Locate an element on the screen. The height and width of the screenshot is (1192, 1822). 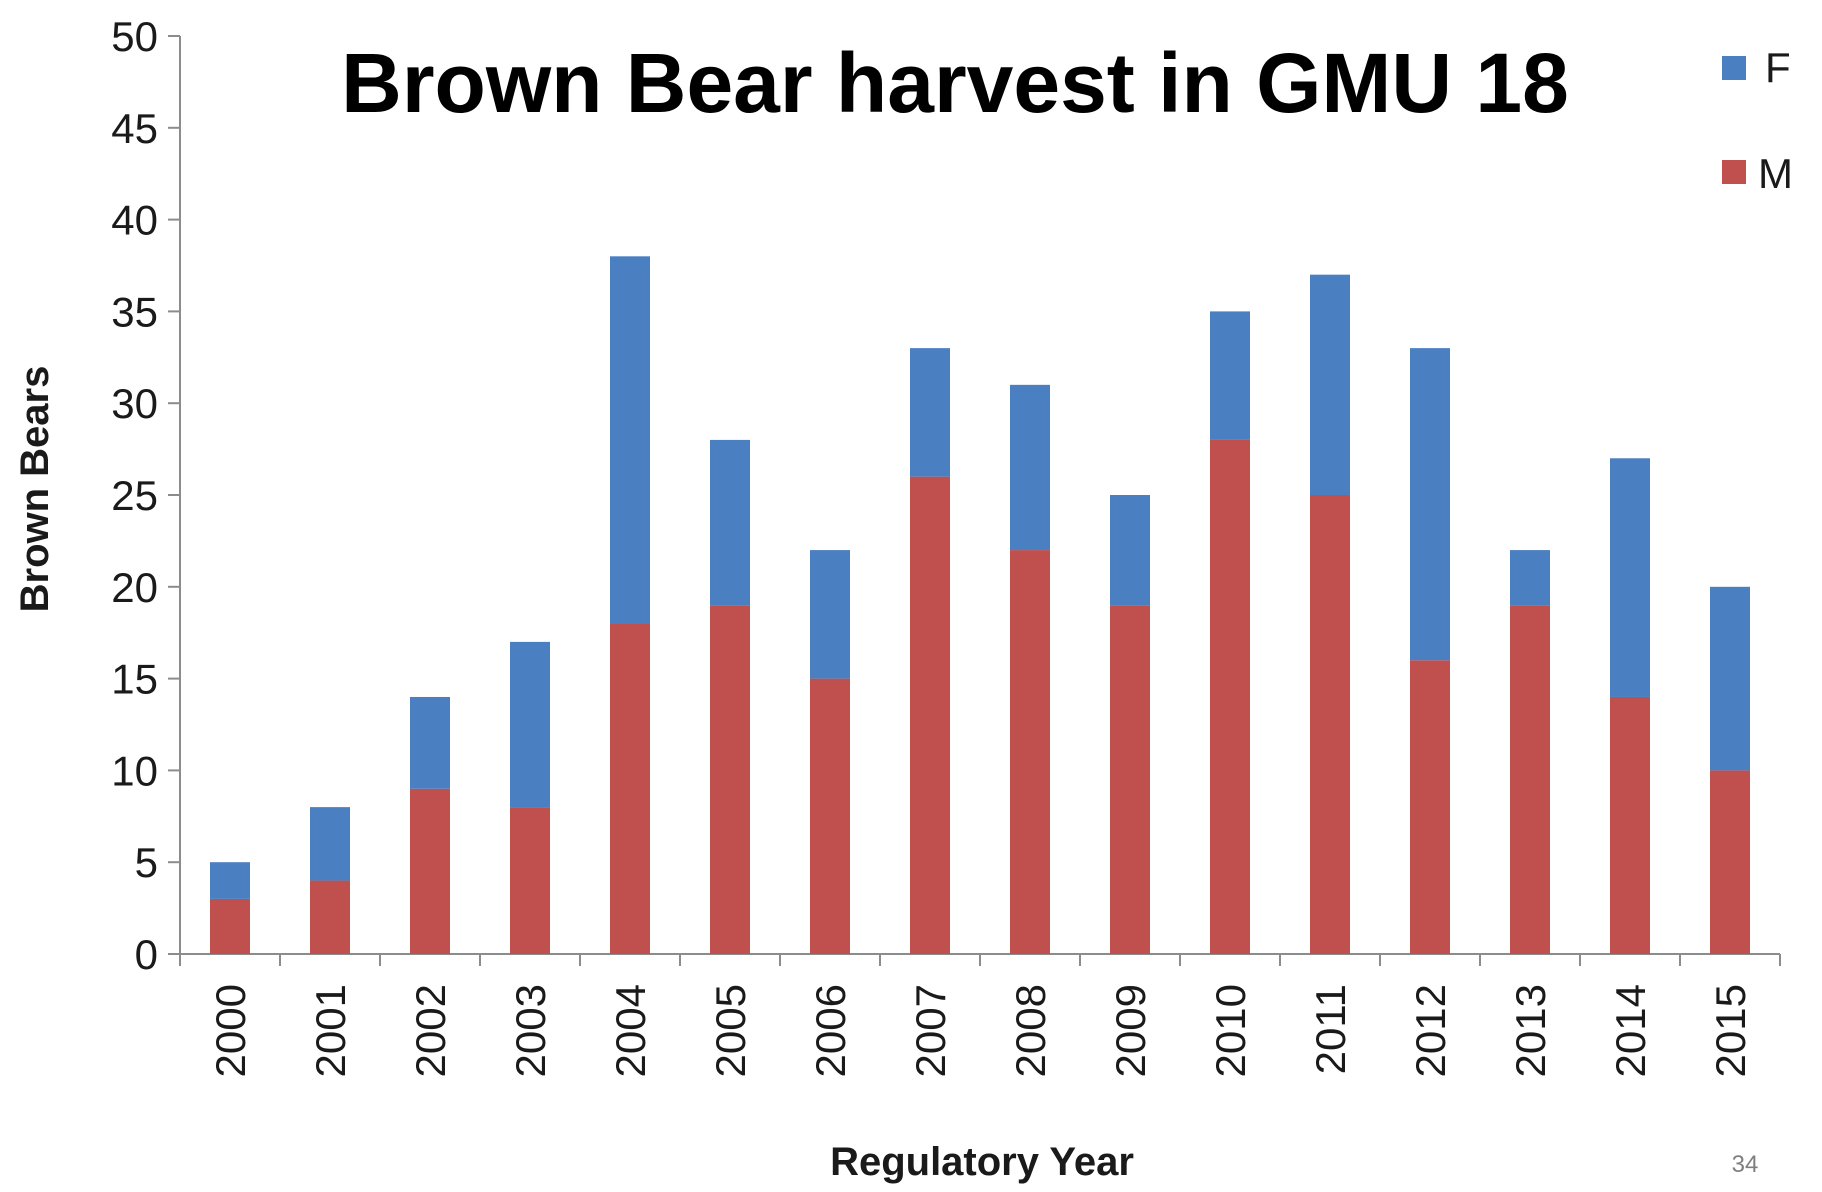
legend-label-f: F is located at coordinates (1778, 67).